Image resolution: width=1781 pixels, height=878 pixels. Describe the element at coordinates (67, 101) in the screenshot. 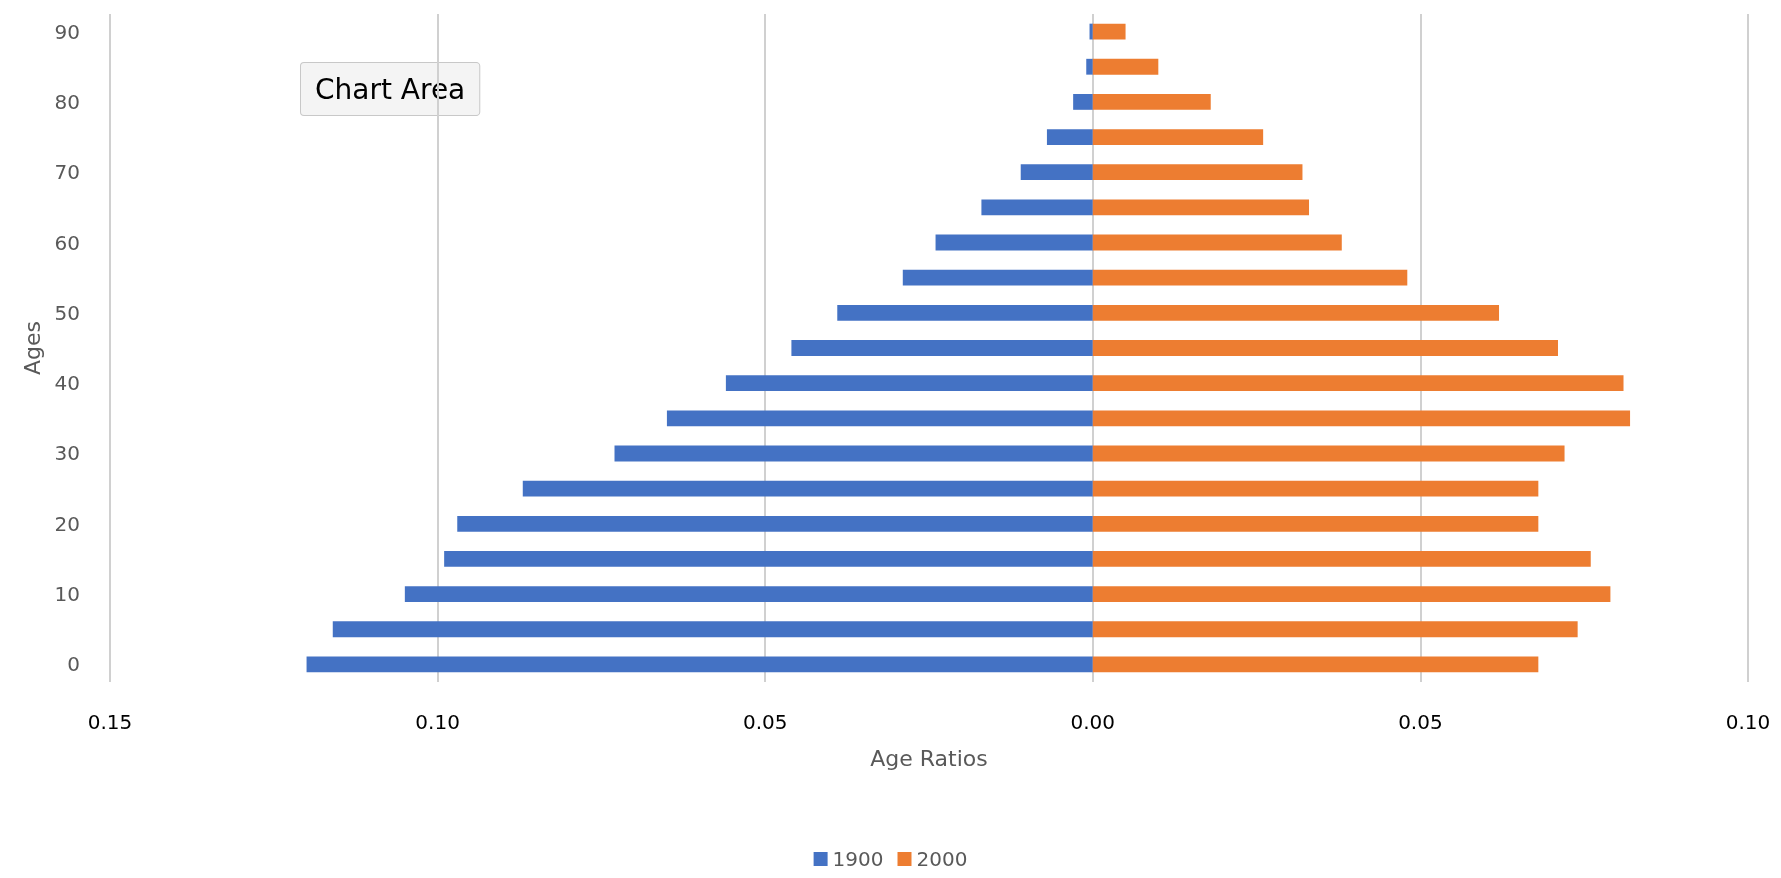

I see `y-tick-label: 80` at that location.